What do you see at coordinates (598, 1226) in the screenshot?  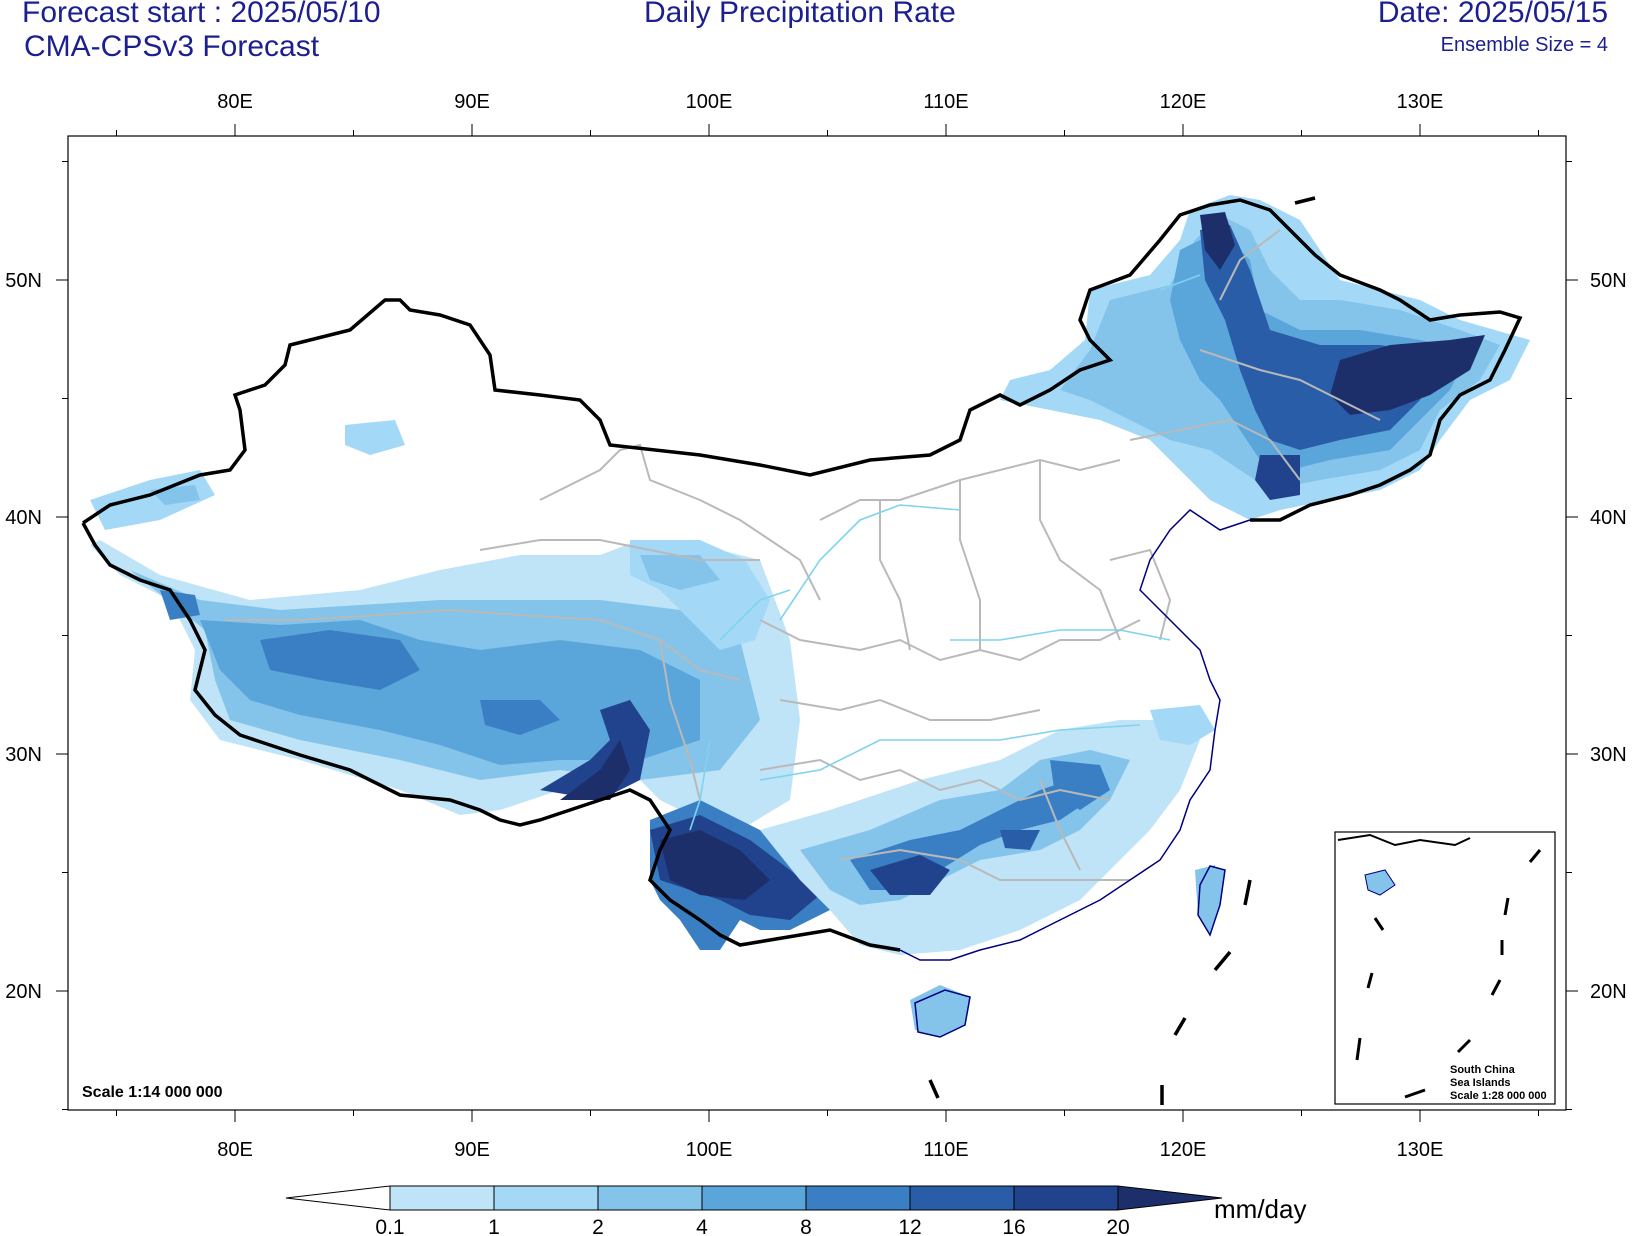 I see `colorbar-level-label: 2` at bounding box center [598, 1226].